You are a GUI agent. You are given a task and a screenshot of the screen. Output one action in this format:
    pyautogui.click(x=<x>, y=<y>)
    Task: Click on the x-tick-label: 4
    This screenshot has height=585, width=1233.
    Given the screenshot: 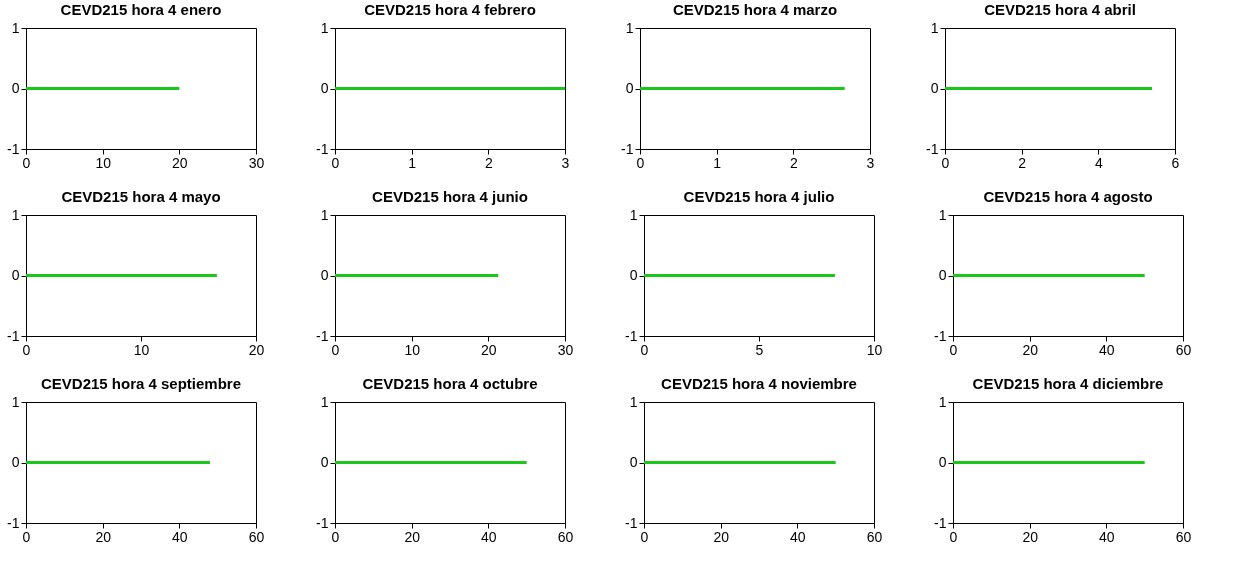 What is the action you would take?
    pyautogui.click(x=1098, y=162)
    